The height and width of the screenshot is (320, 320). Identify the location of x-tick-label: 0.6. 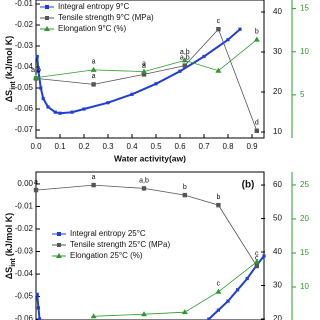
(180, 146).